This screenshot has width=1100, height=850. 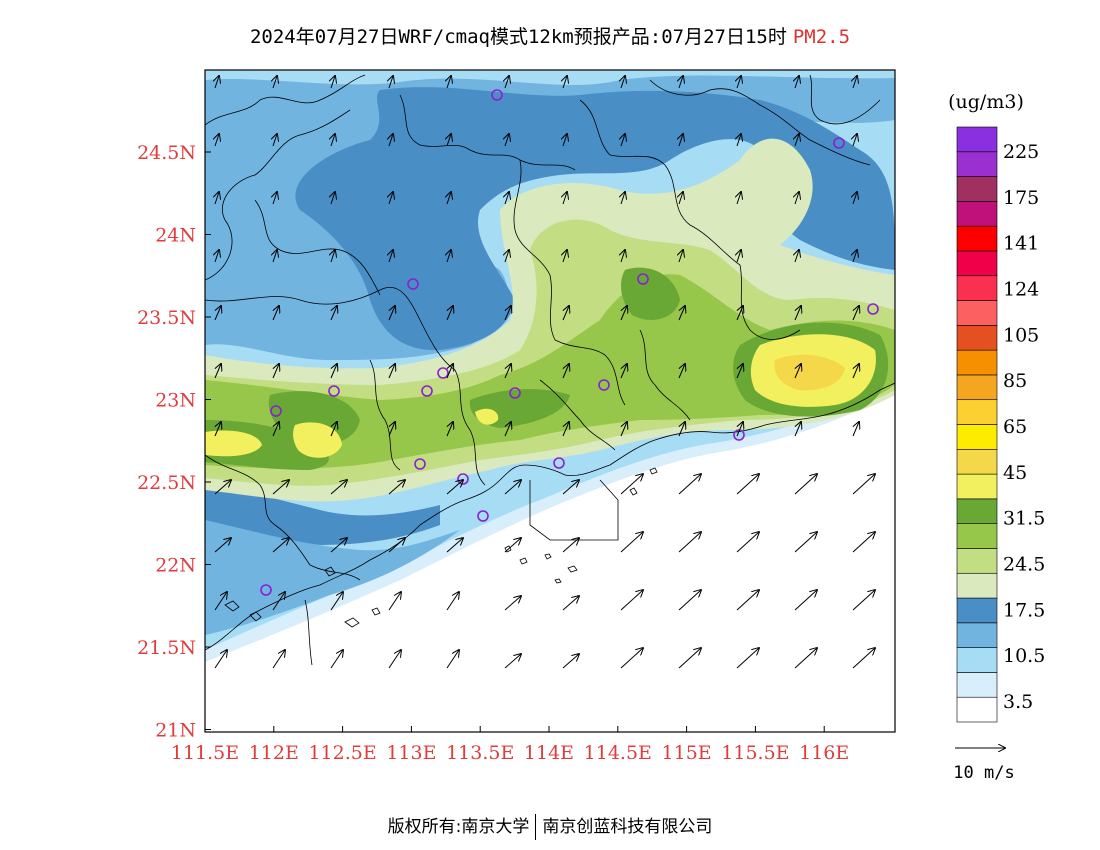 I want to click on title-main: 2024年07月27日WRF/cmaq模式12km预报产品:07月27日15时, so click(x=518, y=37).